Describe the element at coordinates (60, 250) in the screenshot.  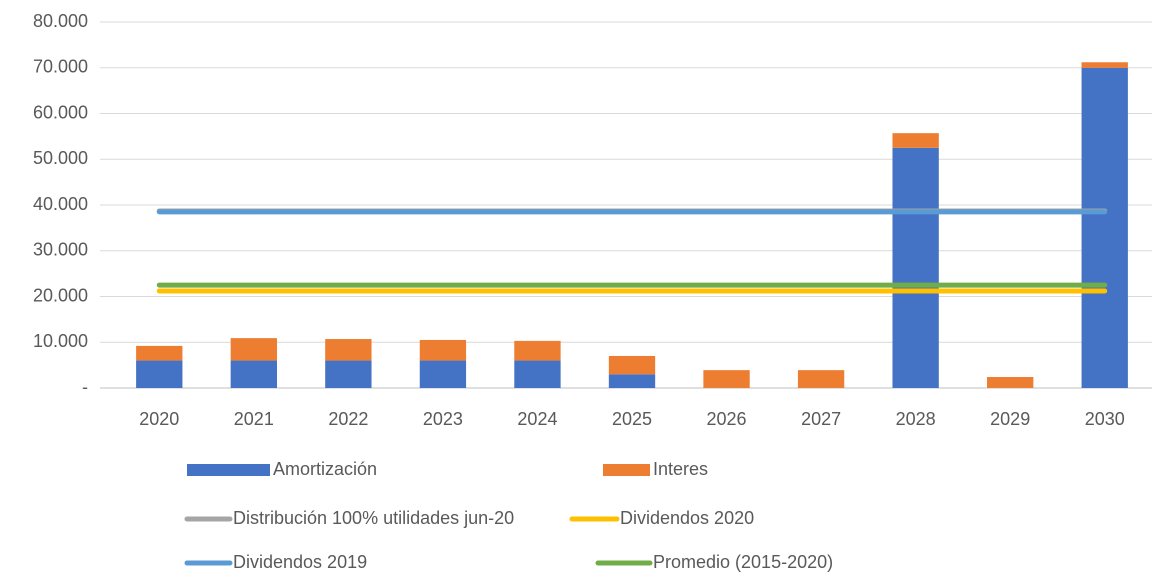
I see `y-tick-label: 30.000` at that location.